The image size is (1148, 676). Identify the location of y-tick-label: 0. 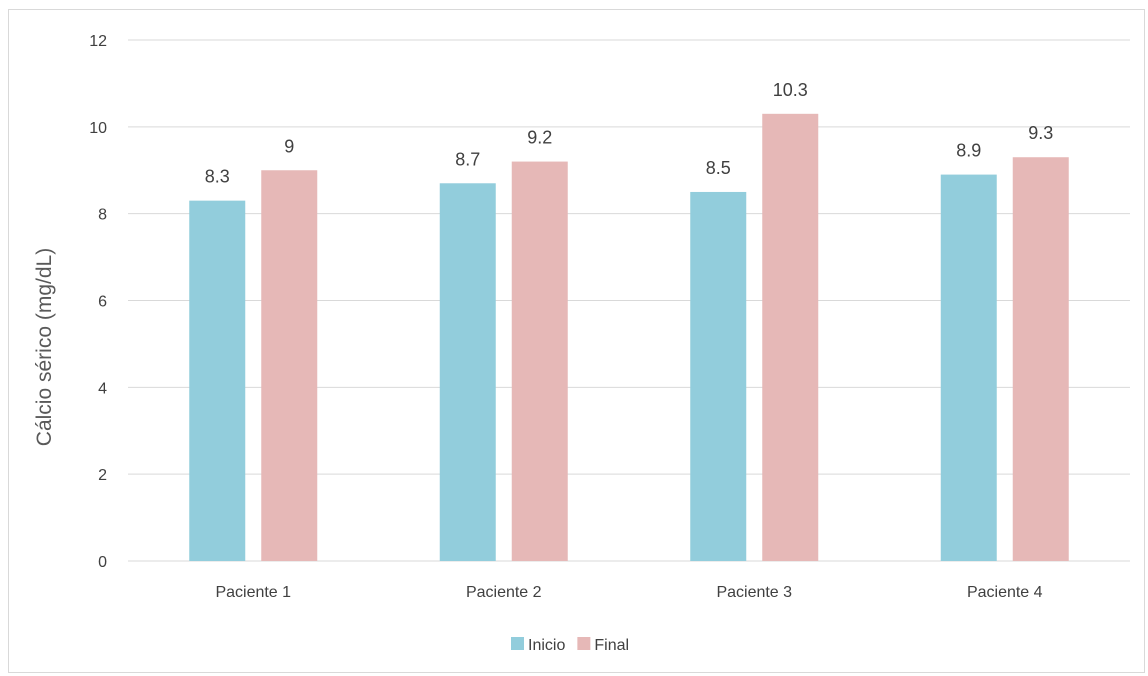
(102, 562).